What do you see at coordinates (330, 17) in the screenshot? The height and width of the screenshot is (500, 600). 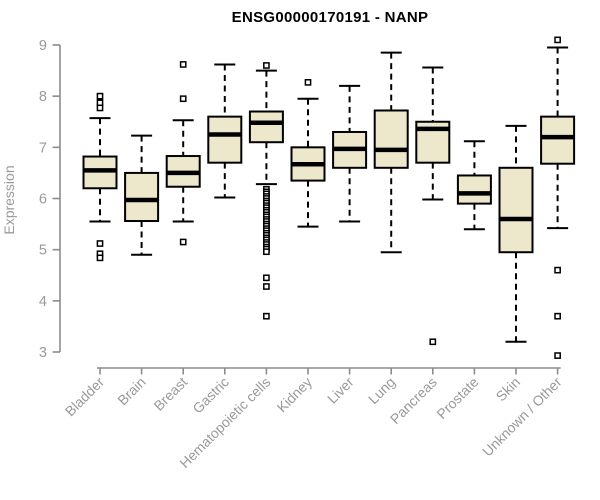 I see `chart-title: ENSG00000170191 - NANP` at bounding box center [330, 17].